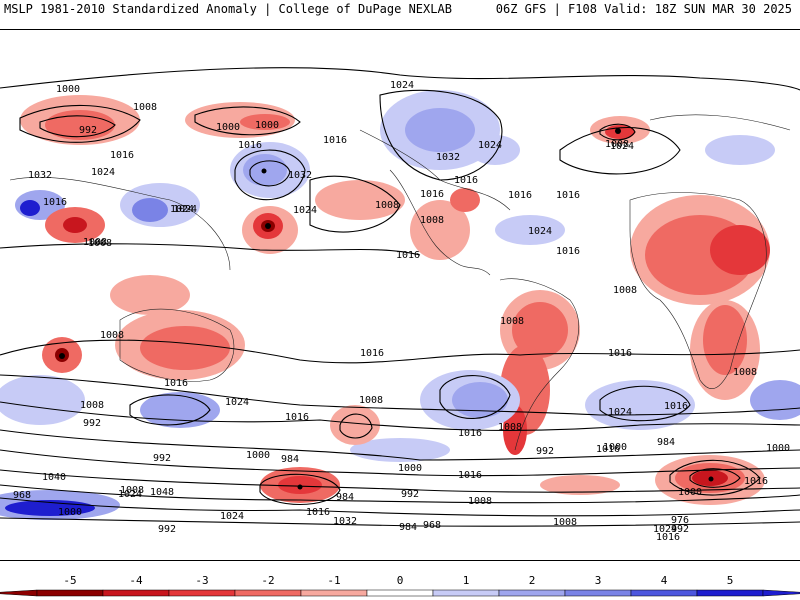 Image resolution: width=800 pixels, height=600 pixels. What do you see at coordinates (664, 580) in the screenshot?
I see `colorbar-tick-label: 4` at bounding box center [664, 580].